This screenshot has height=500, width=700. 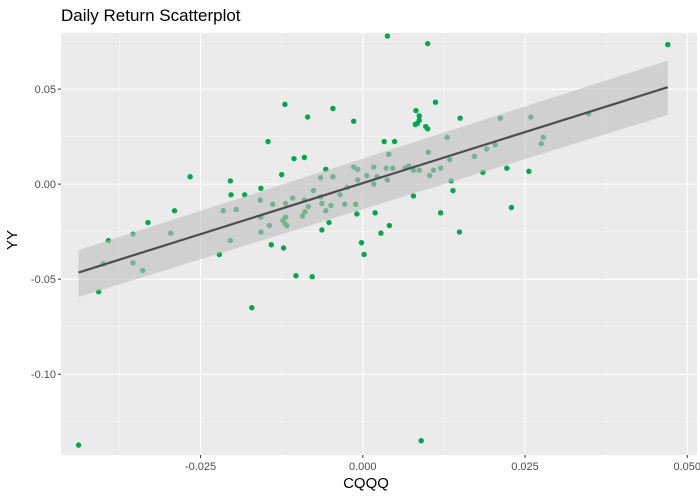 I want to click on chart-title: Daily Return Scatterplot, so click(x=151, y=15).